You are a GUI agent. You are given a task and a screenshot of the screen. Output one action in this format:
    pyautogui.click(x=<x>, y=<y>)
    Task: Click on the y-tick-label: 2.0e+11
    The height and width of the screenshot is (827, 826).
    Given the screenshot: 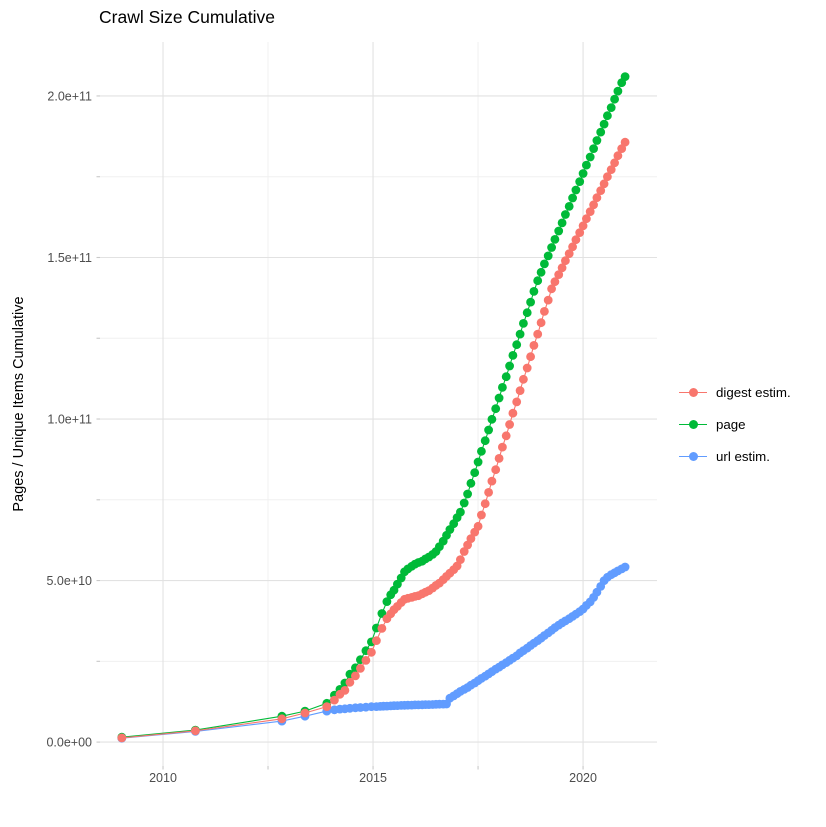 What is the action you would take?
    pyautogui.click(x=69, y=96)
    